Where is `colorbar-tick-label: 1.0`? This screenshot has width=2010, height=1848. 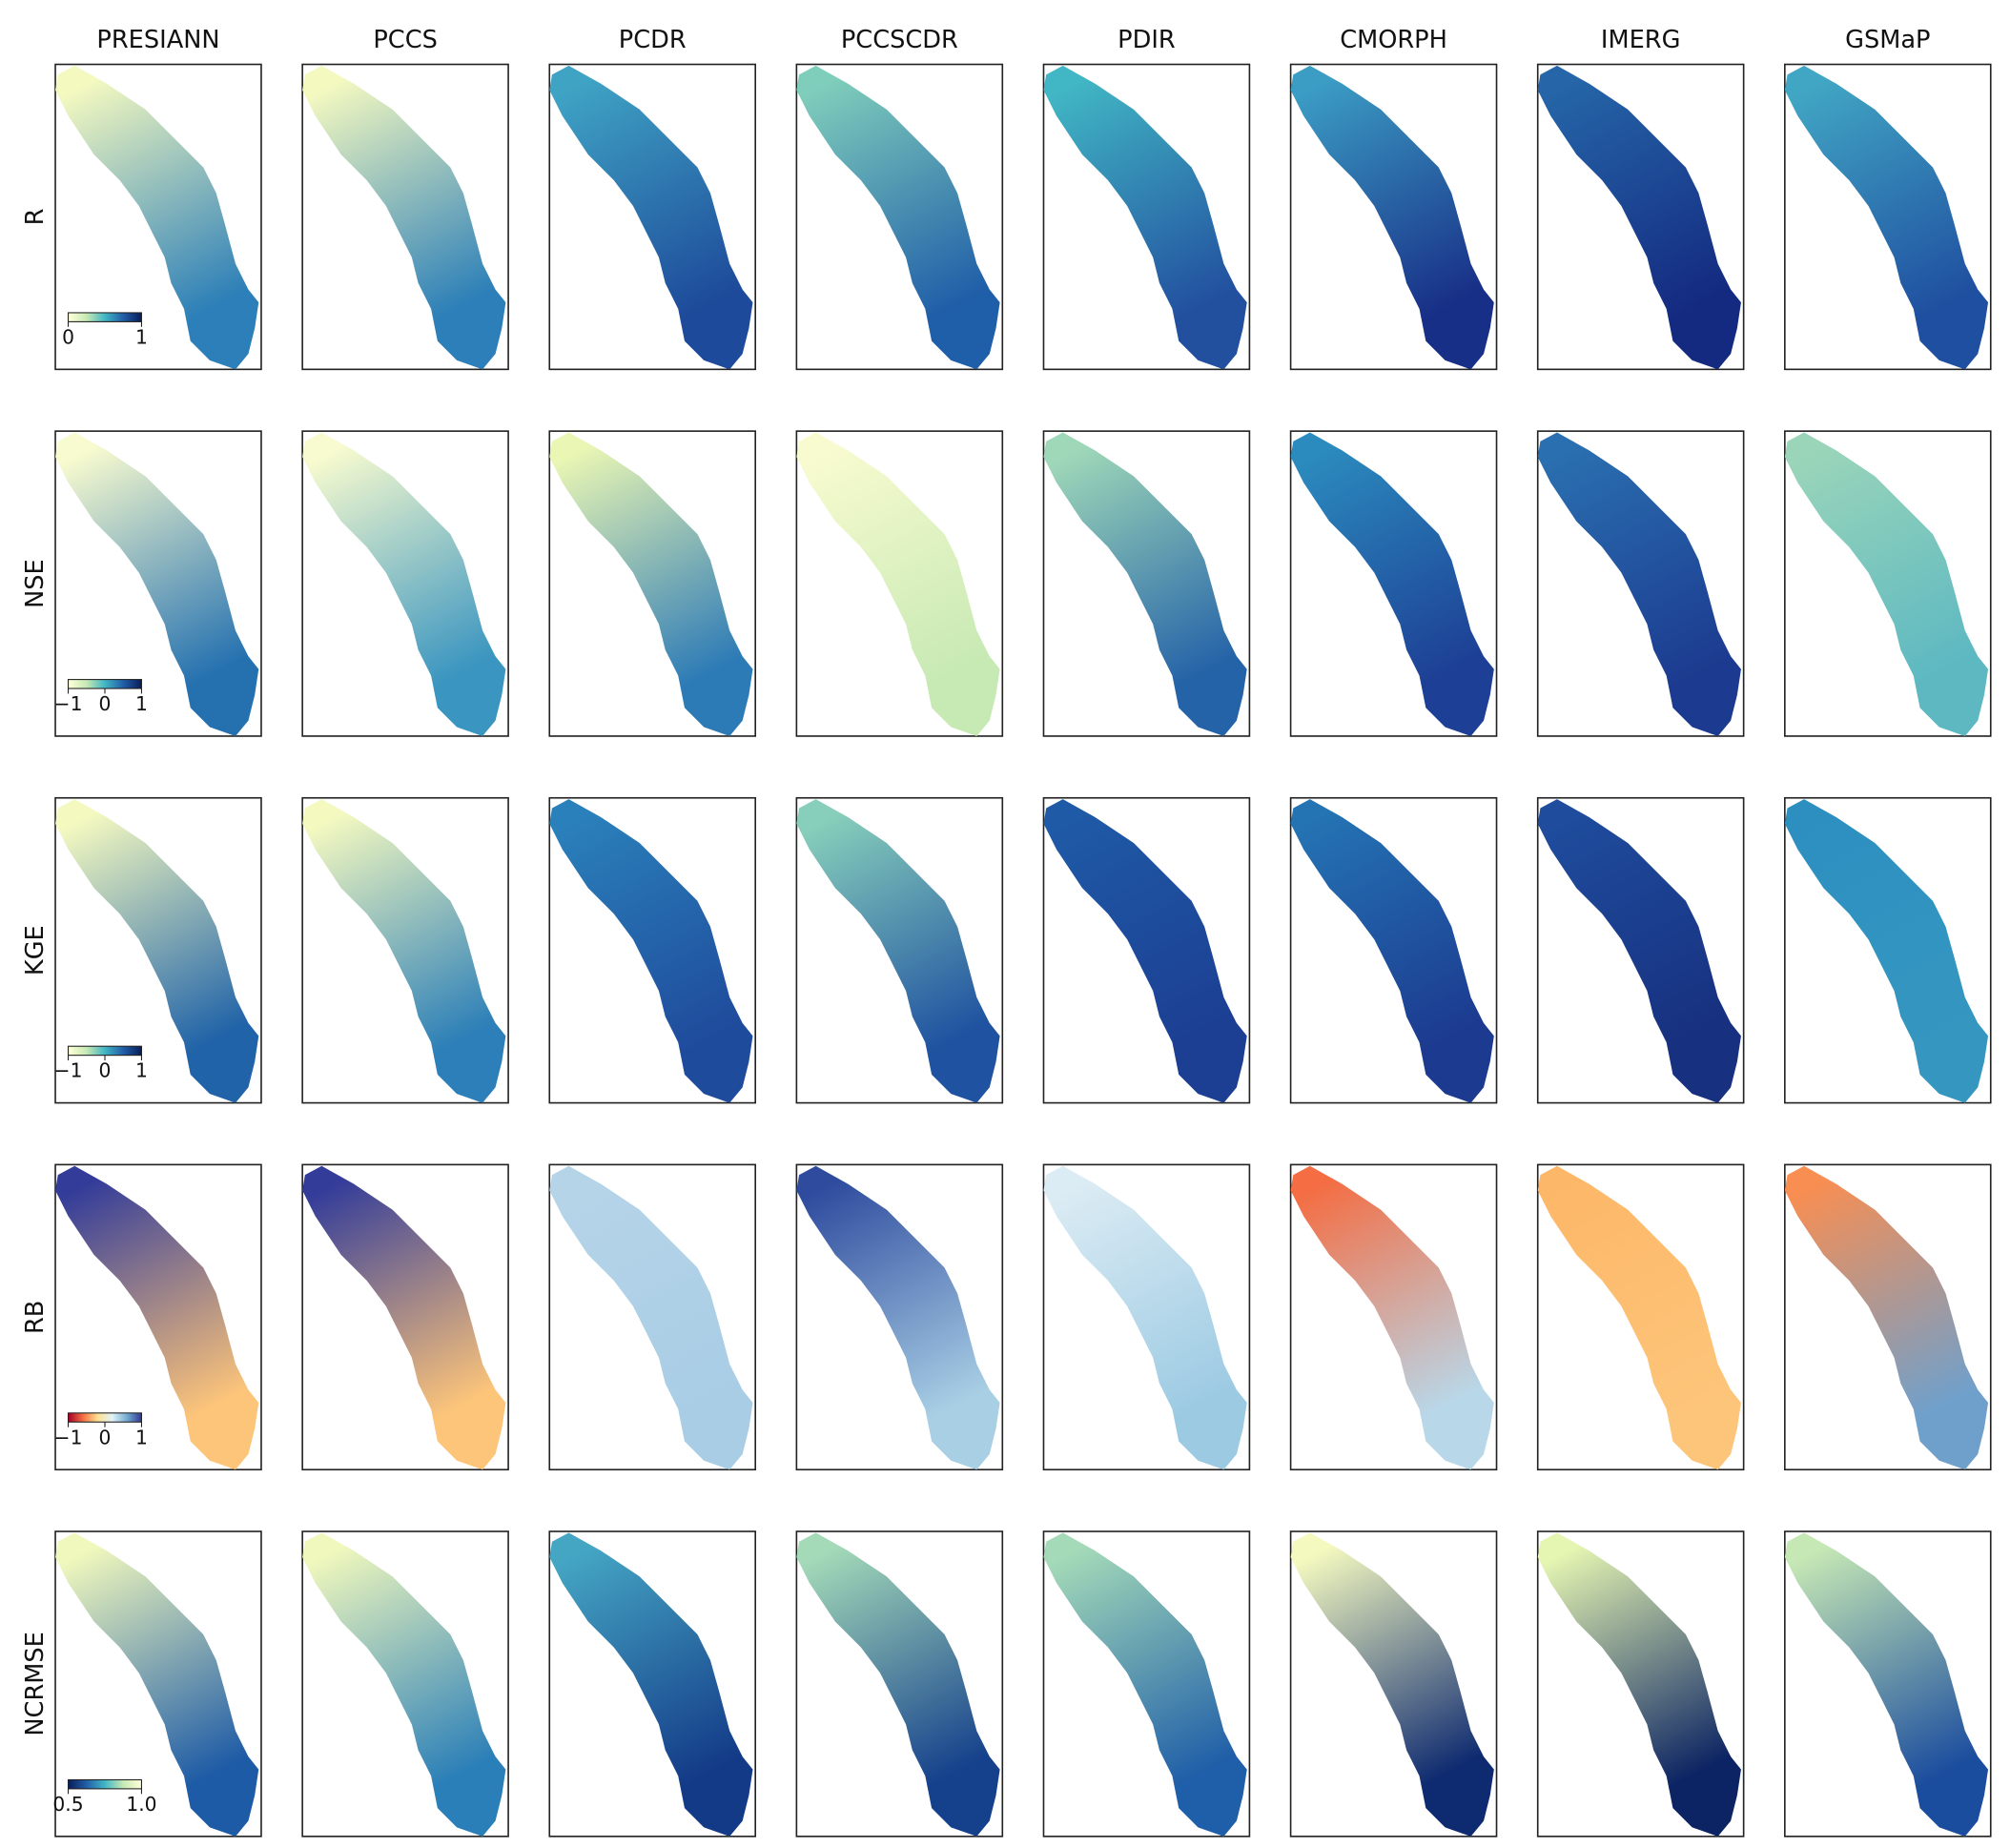
colorbar-tick-label: 1.0 is located at coordinates (141, 1805).